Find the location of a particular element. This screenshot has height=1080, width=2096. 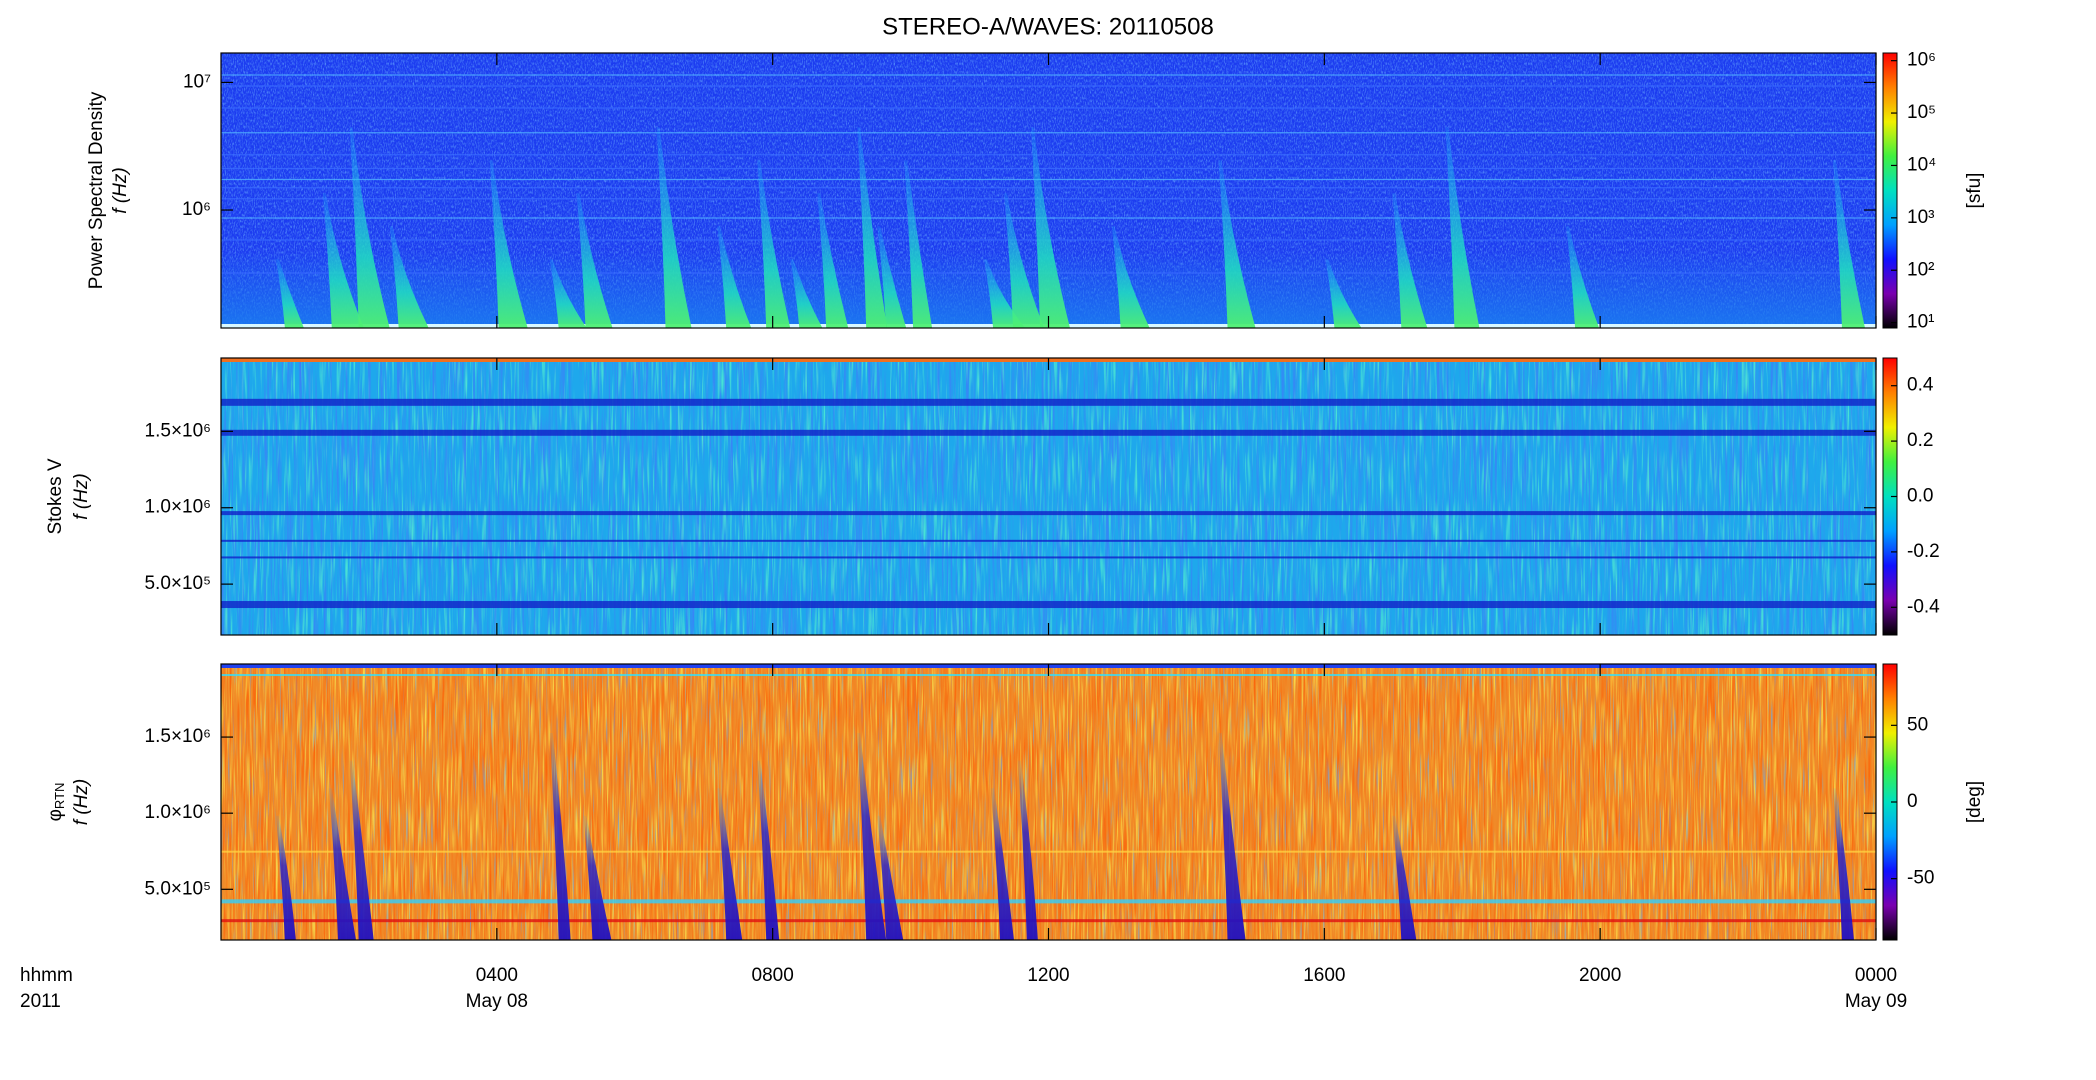

x-tick-label: 2000 is located at coordinates (1600, 975).